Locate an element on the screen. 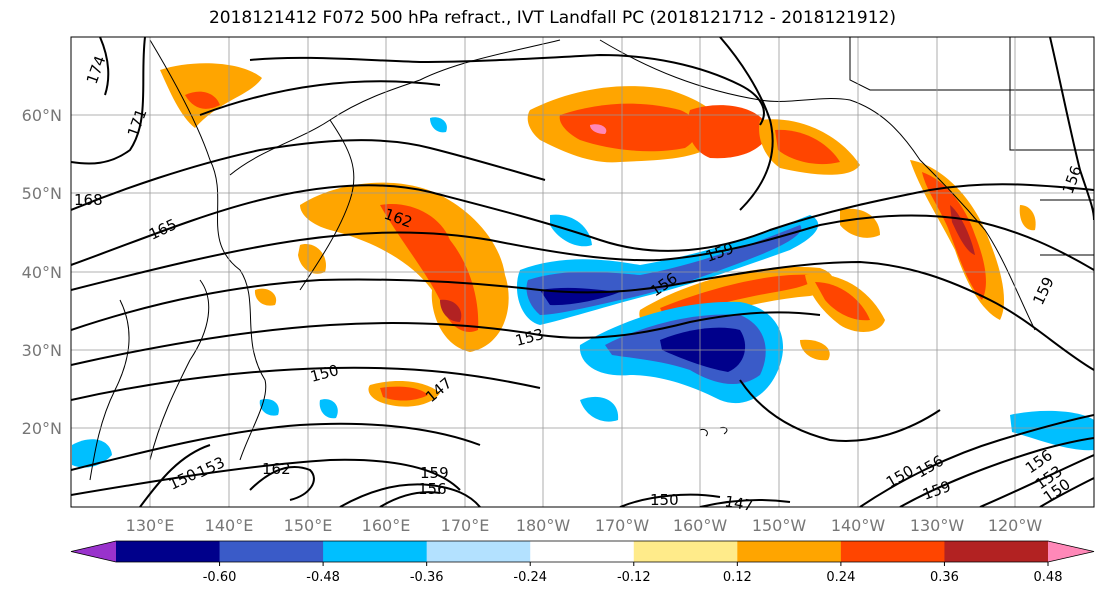 This screenshot has height=601, width=1105. lon-label: 170°W is located at coordinates (622, 525).